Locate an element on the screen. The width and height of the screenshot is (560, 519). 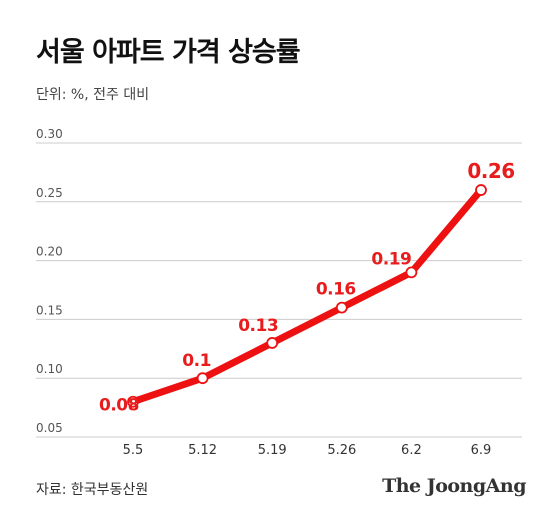
y-tick-label: 0.20 is located at coordinates (49, 252).